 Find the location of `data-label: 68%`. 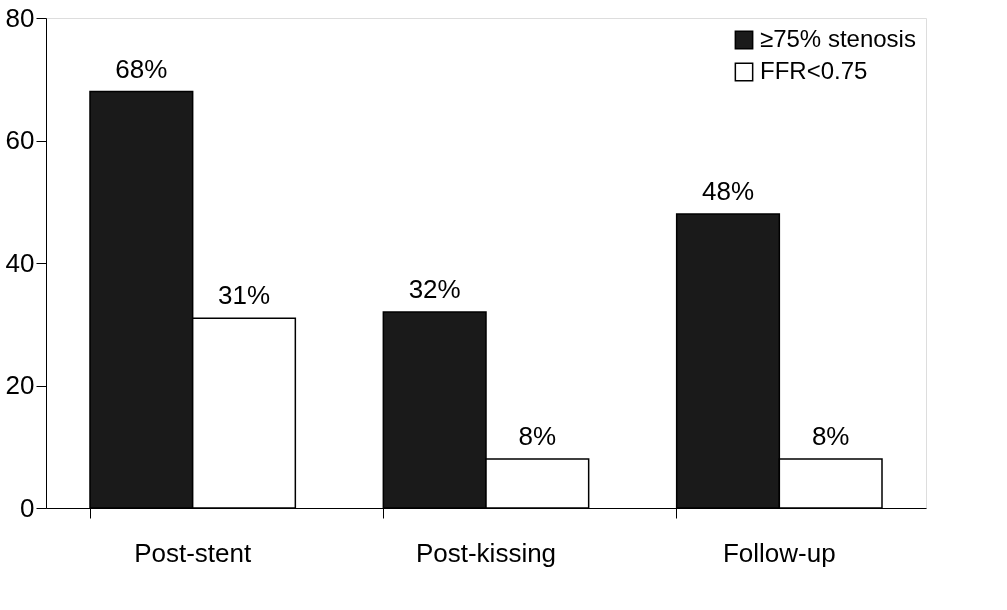

data-label: 68% is located at coordinates (141, 68).